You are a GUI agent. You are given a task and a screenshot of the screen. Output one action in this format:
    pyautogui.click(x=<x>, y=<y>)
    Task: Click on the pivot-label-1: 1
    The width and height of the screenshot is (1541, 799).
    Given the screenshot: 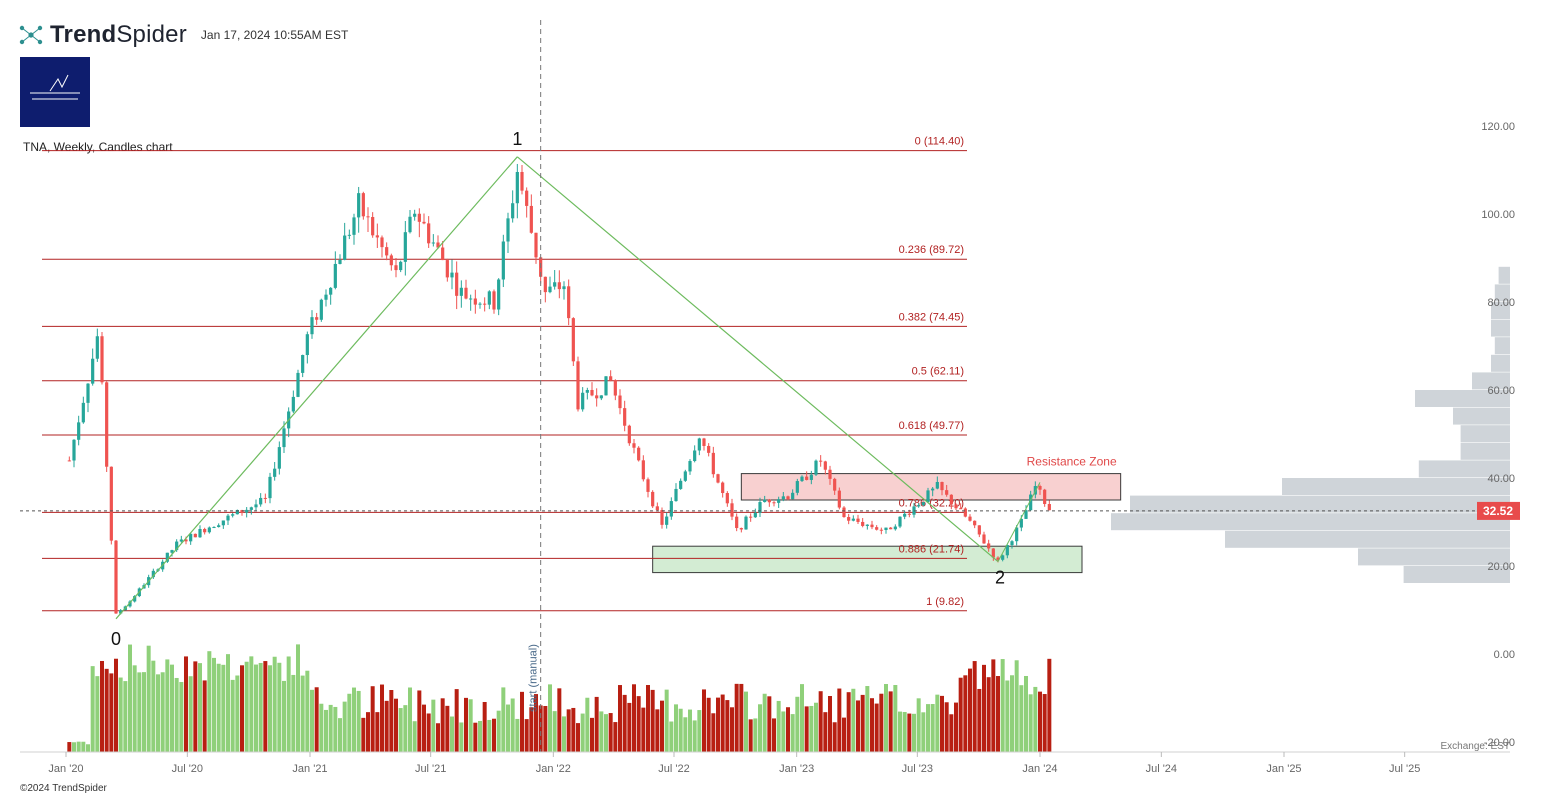 What is the action you would take?
    pyautogui.click(x=517, y=139)
    